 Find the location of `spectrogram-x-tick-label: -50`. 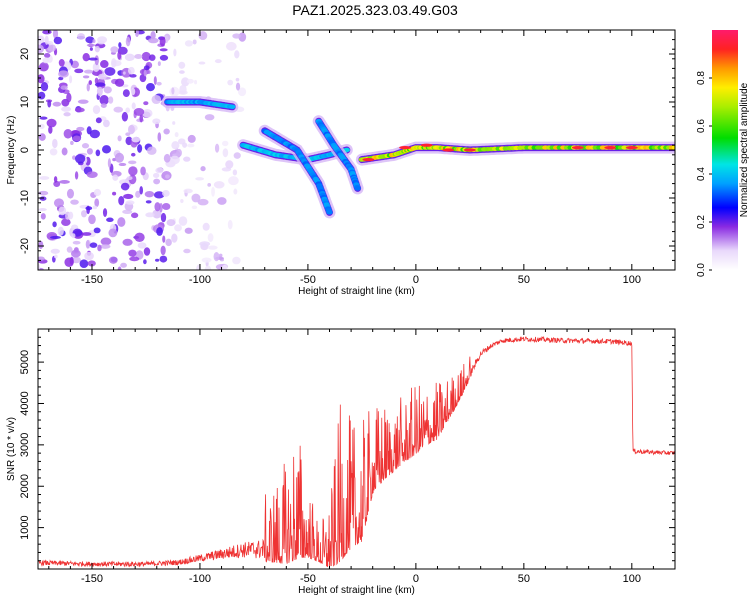

spectrogram-x-tick-label: -50 is located at coordinates (308, 280).